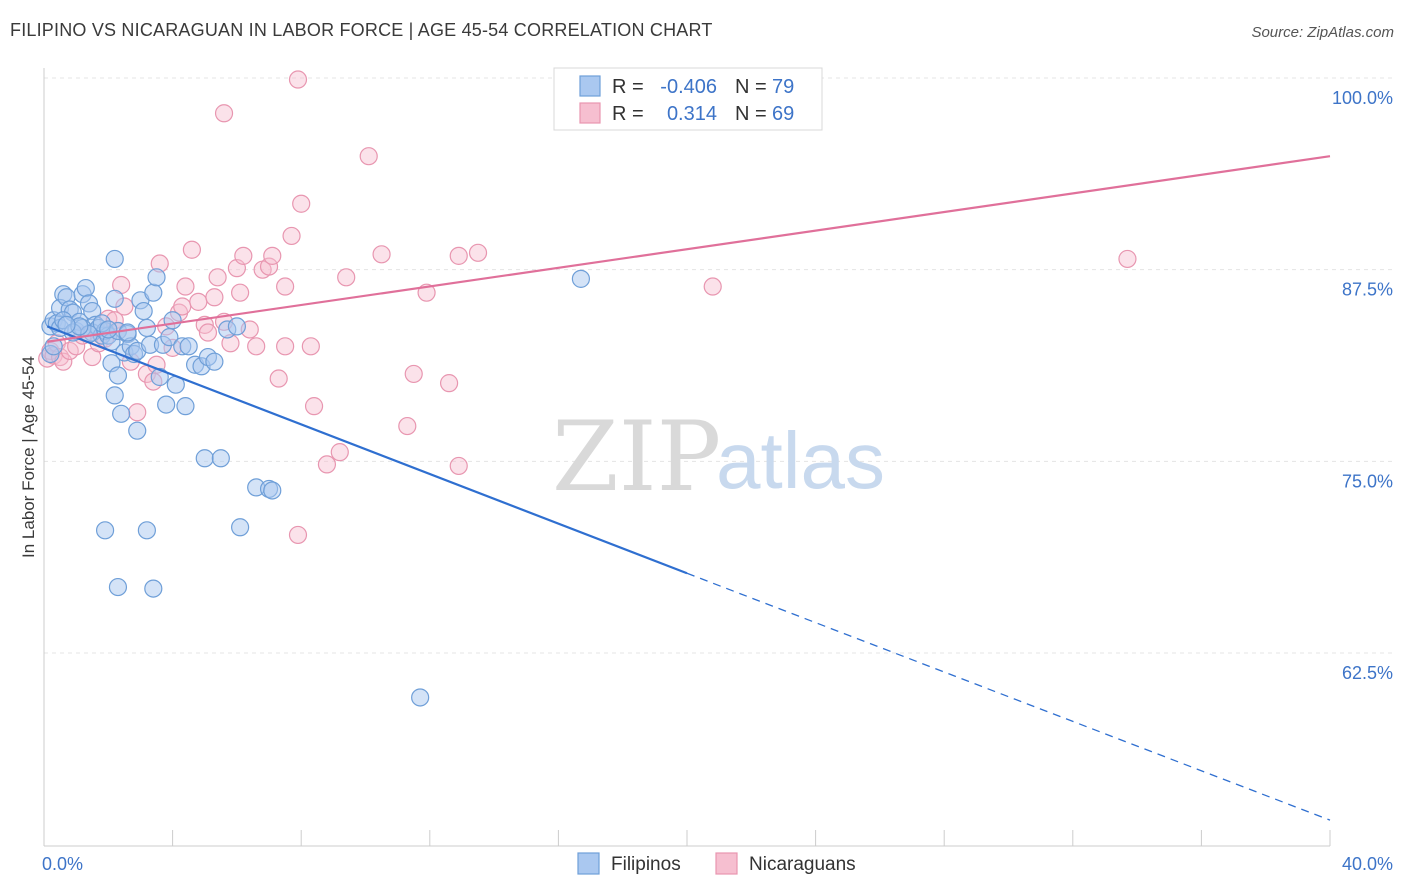 The height and width of the screenshot is (892, 1406). What do you see at coordinates (367, 450) in the screenshot?
I see `filipinos-trend-line` at bounding box center [367, 450].